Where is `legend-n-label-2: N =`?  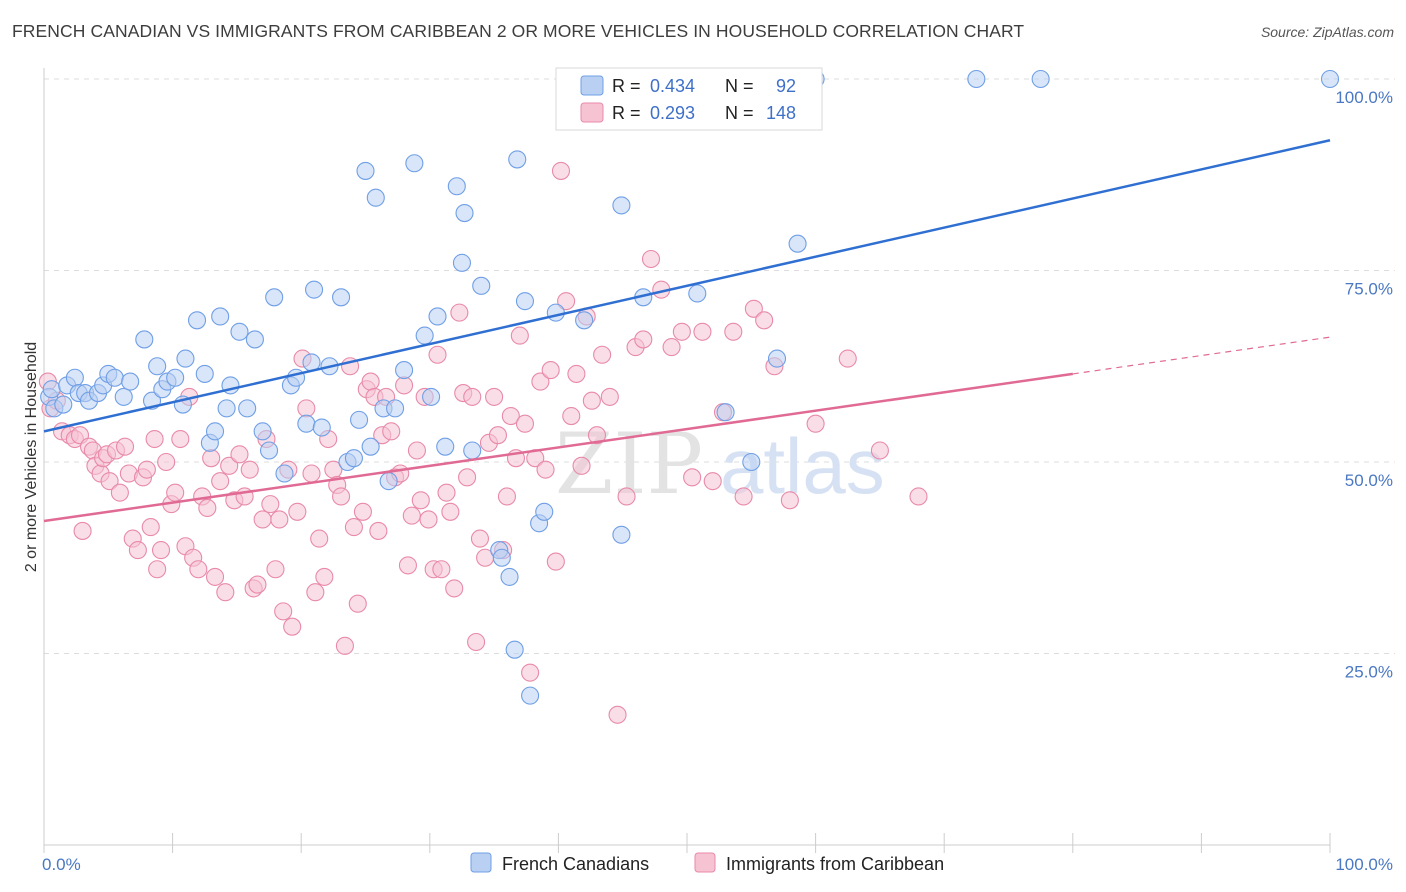
legend-n-label-2: N = is located at coordinates (739, 113).